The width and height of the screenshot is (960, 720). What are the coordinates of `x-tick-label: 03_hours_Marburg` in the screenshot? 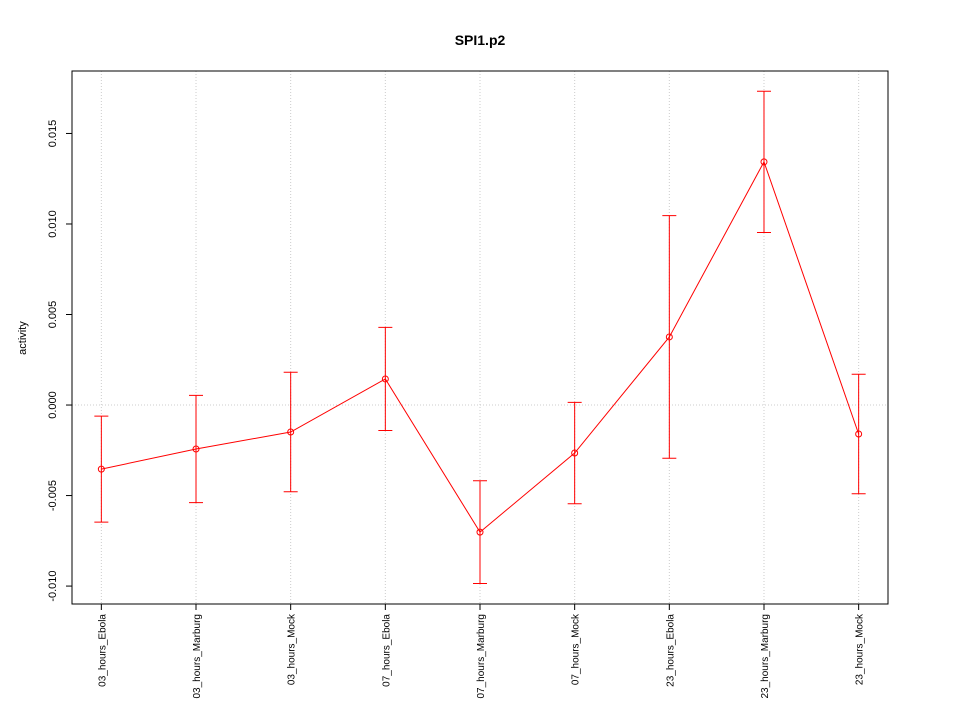 It's located at (197, 656).